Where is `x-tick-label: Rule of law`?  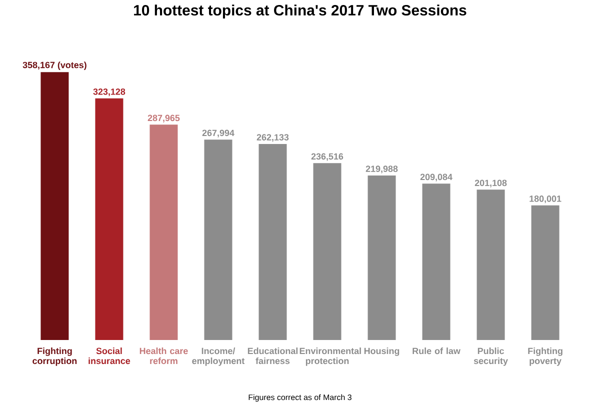 x-tick-label: Rule of law is located at coordinates (436, 351).